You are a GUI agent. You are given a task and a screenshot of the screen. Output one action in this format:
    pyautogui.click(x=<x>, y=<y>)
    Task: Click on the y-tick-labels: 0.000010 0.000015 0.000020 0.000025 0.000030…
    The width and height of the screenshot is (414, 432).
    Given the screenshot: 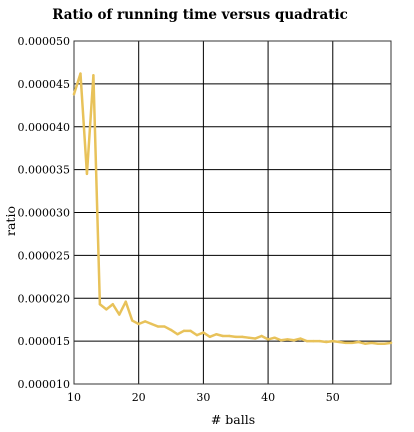 What is the action you would take?
    pyautogui.click(x=44, y=213)
    